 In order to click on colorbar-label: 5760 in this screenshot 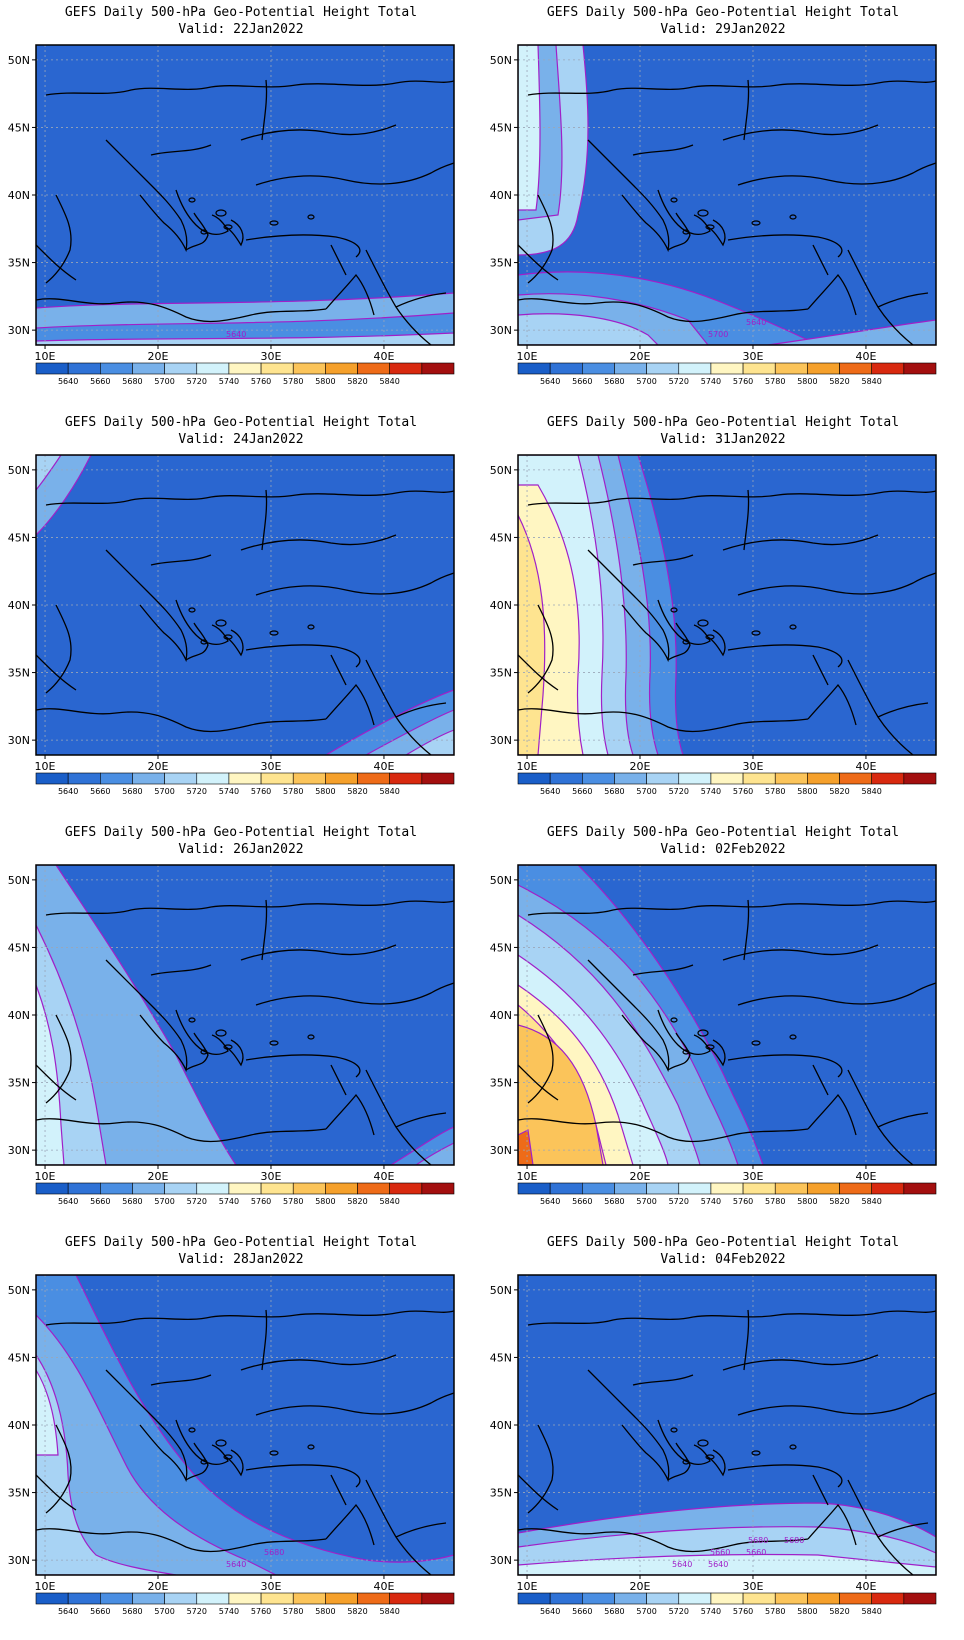, I will do `click(261, 1201)`.